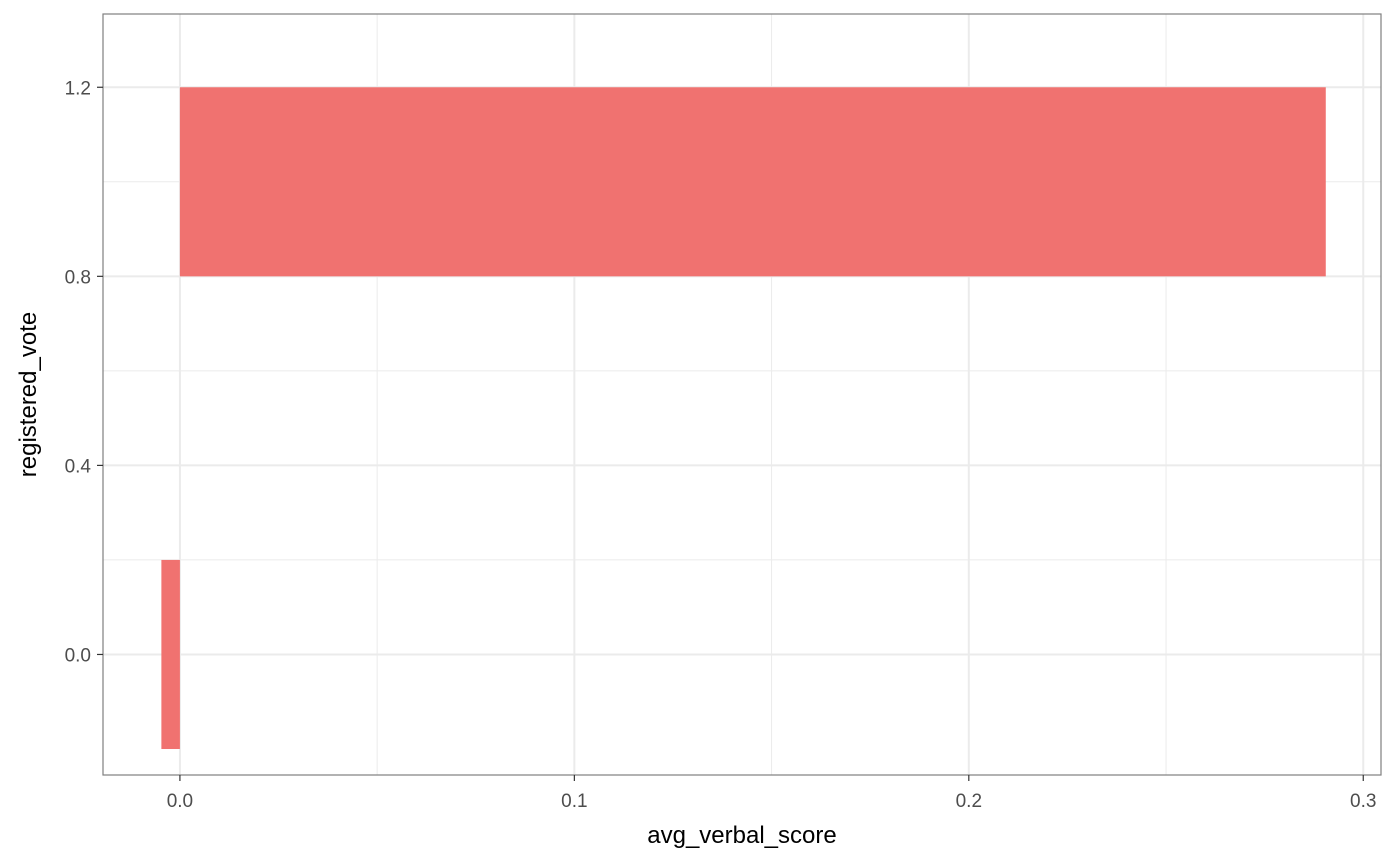  What do you see at coordinates (78, 88) in the screenshot?
I see `y-tick-label: 1.2` at bounding box center [78, 88].